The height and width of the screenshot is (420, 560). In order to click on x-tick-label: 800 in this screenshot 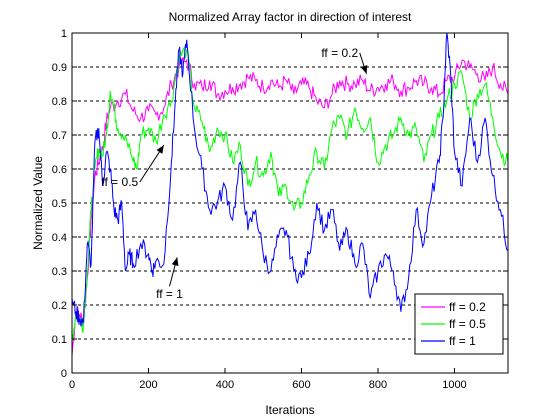, I will do `click(378, 385)`.